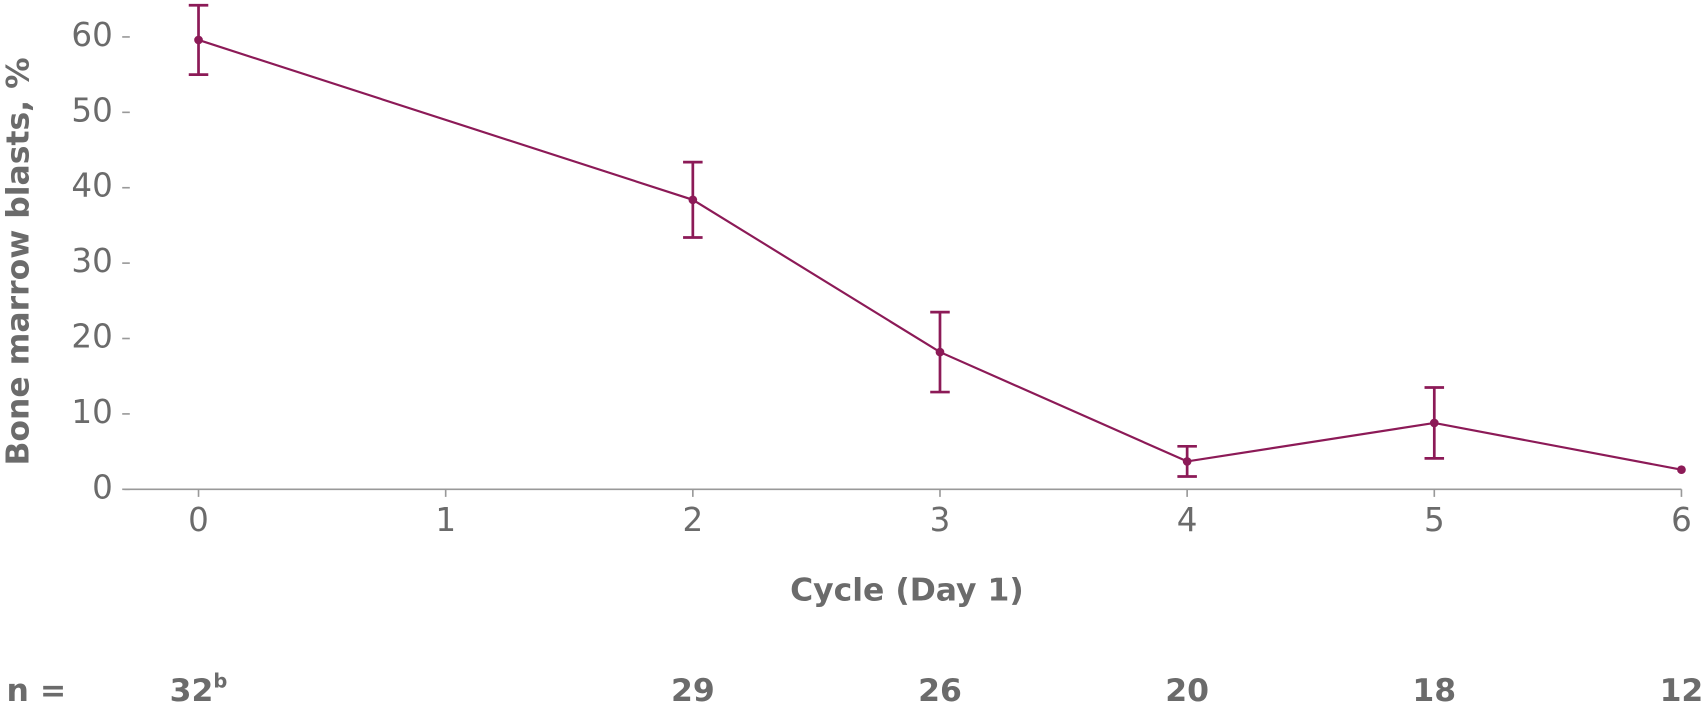 Image resolution: width=1701 pixels, height=715 pixels. What do you see at coordinates (907, 590) in the screenshot?
I see `x-axis-label: Cycle (Day 1)` at bounding box center [907, 590].